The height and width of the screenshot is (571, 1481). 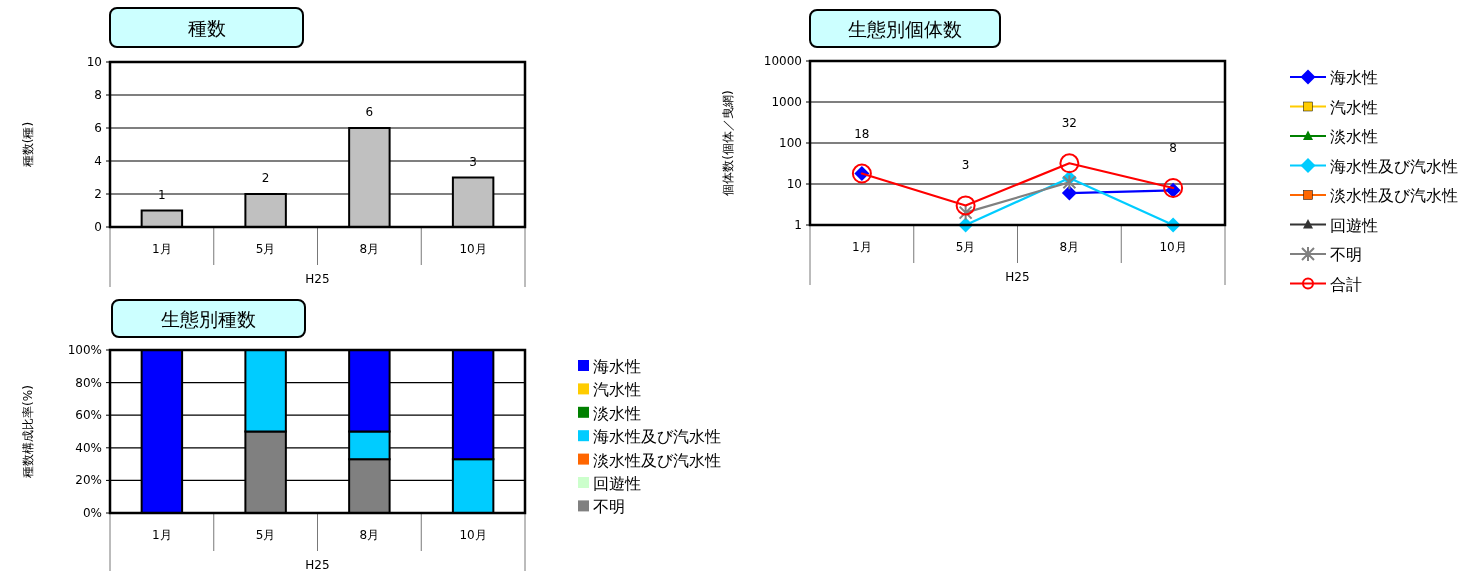 I want to click on data-label: 2, so click(x=265, y=178).